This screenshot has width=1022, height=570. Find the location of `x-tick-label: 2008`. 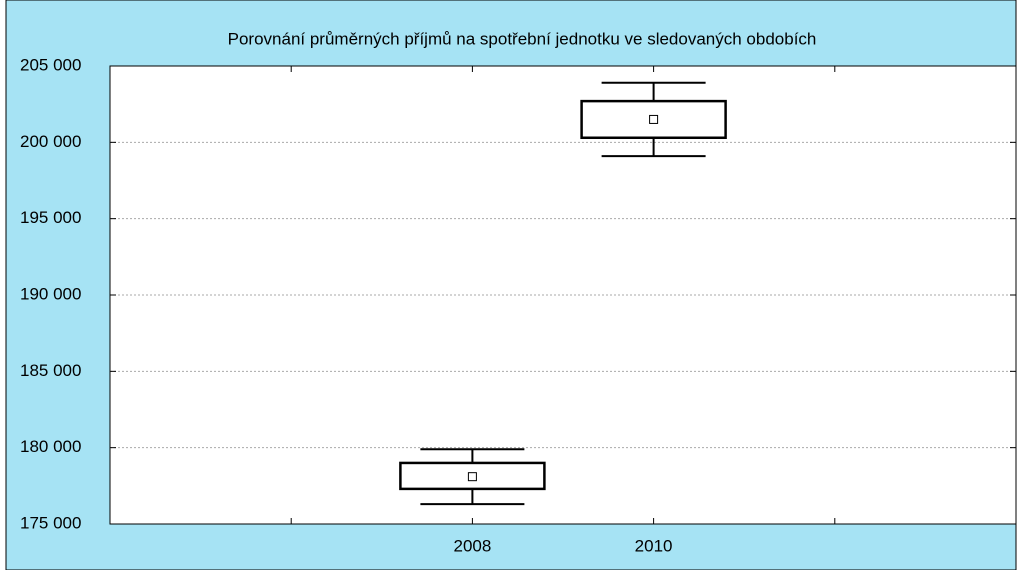

x-tick-label: 2008 is located at coordinates (472, 545).